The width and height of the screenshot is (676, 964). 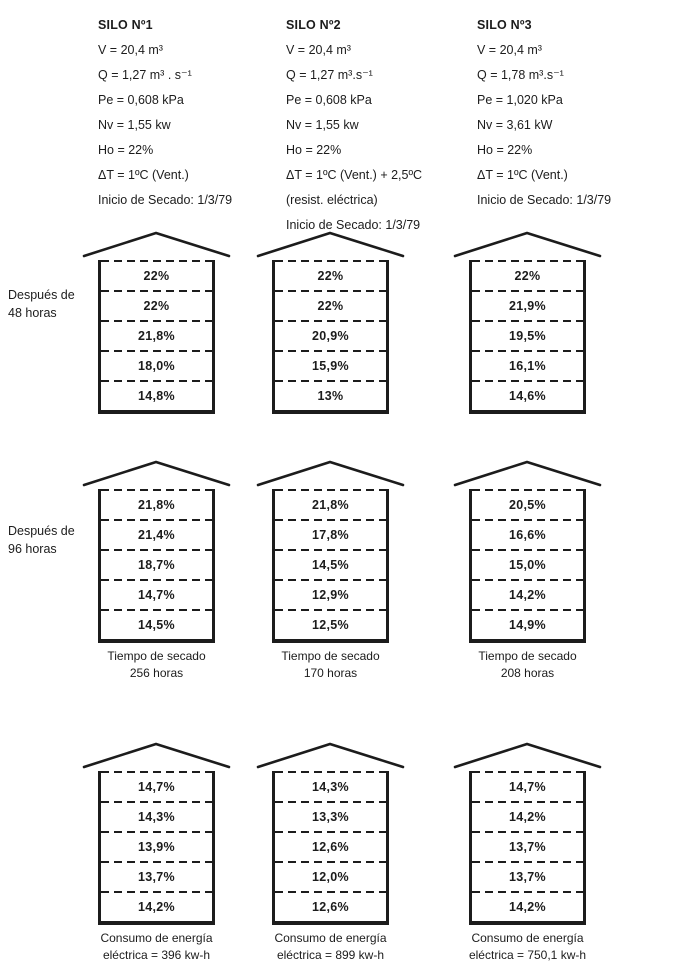 What do you see at coordinates (156, 566) in the screenshot?
I see `silo-body: 21,8% 21,4% 18,7% 14,7% 14,5%` at bounding box center [156, 566].